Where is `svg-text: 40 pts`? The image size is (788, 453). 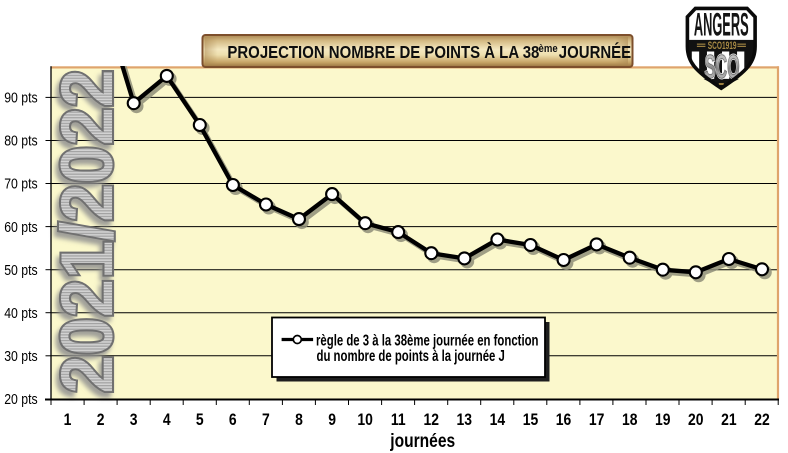 svg-text: 40 pts is located at coordinates (21, 313).